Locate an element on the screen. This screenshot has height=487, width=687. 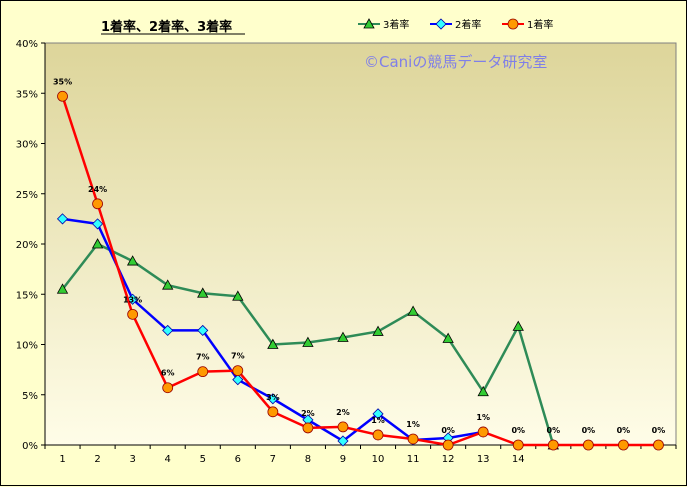
x-tick-label: 11 is located at coordinates (413, 459).